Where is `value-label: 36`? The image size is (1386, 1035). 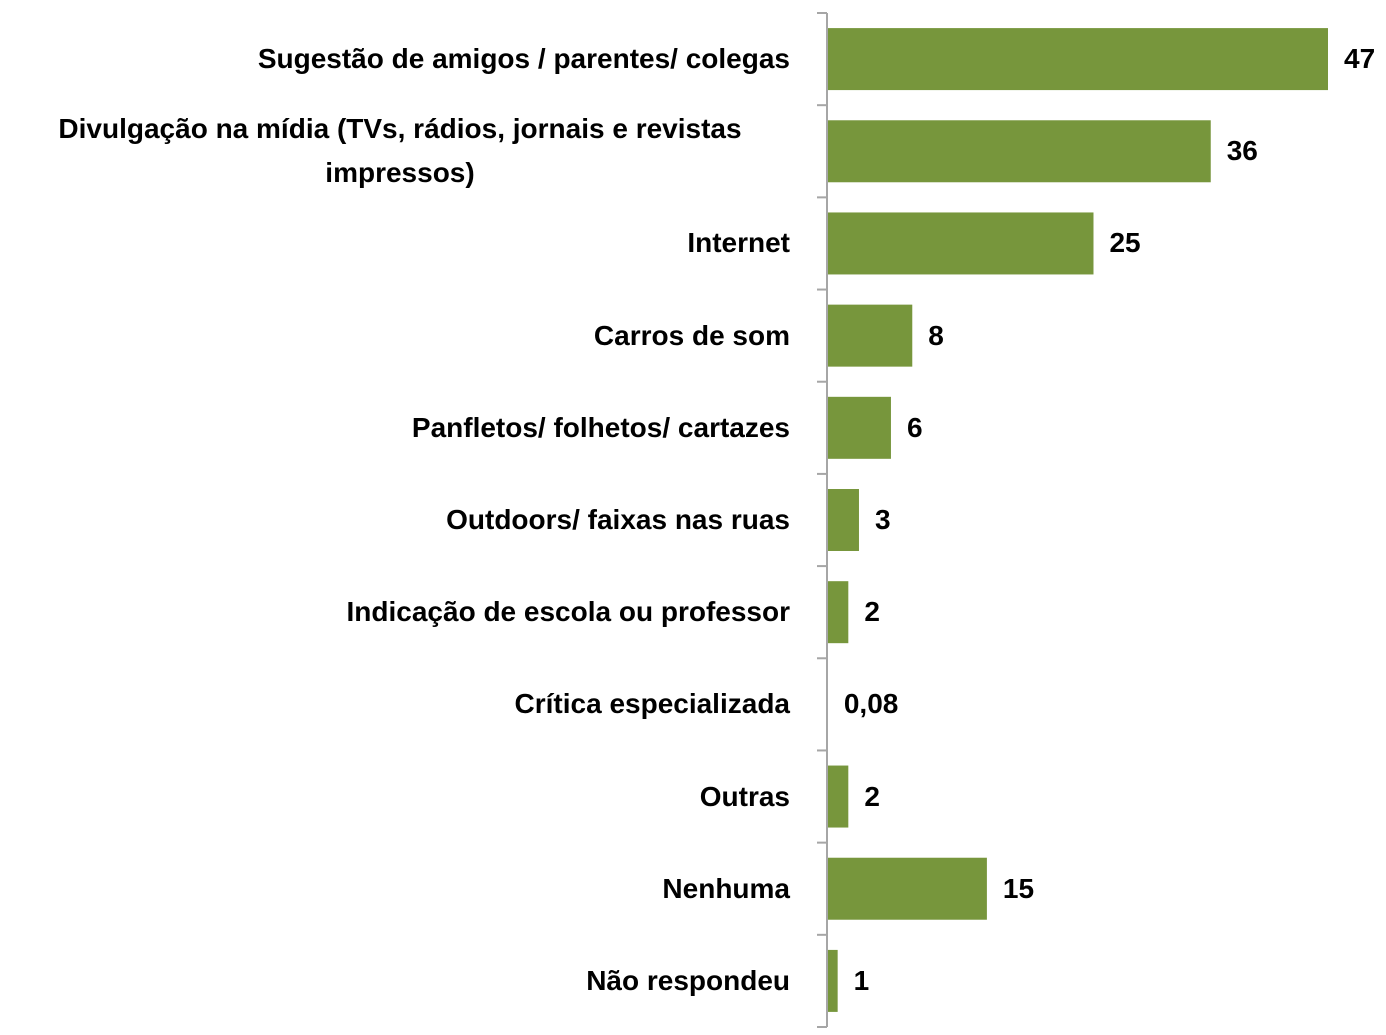
value-label: 36 is located at coordinates (1242, 151).